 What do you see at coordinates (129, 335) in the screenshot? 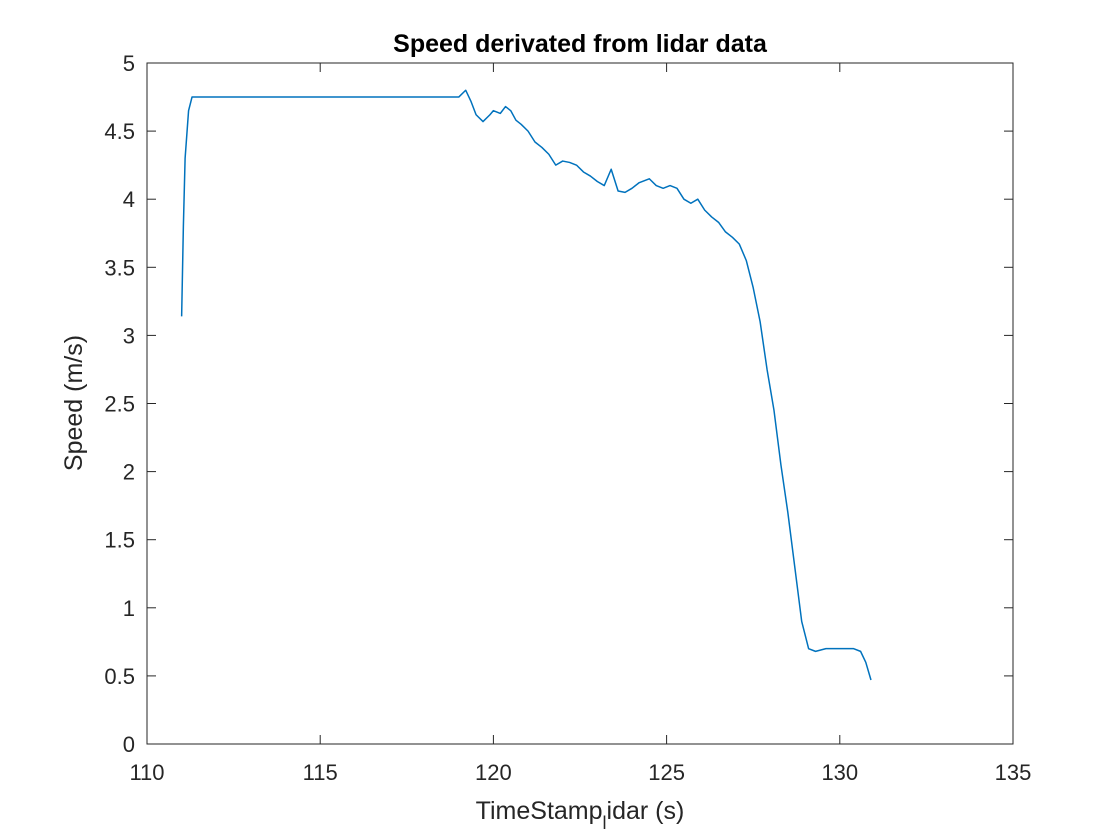
I see `y-tick-label: 3` at bounding box center [129, 335].